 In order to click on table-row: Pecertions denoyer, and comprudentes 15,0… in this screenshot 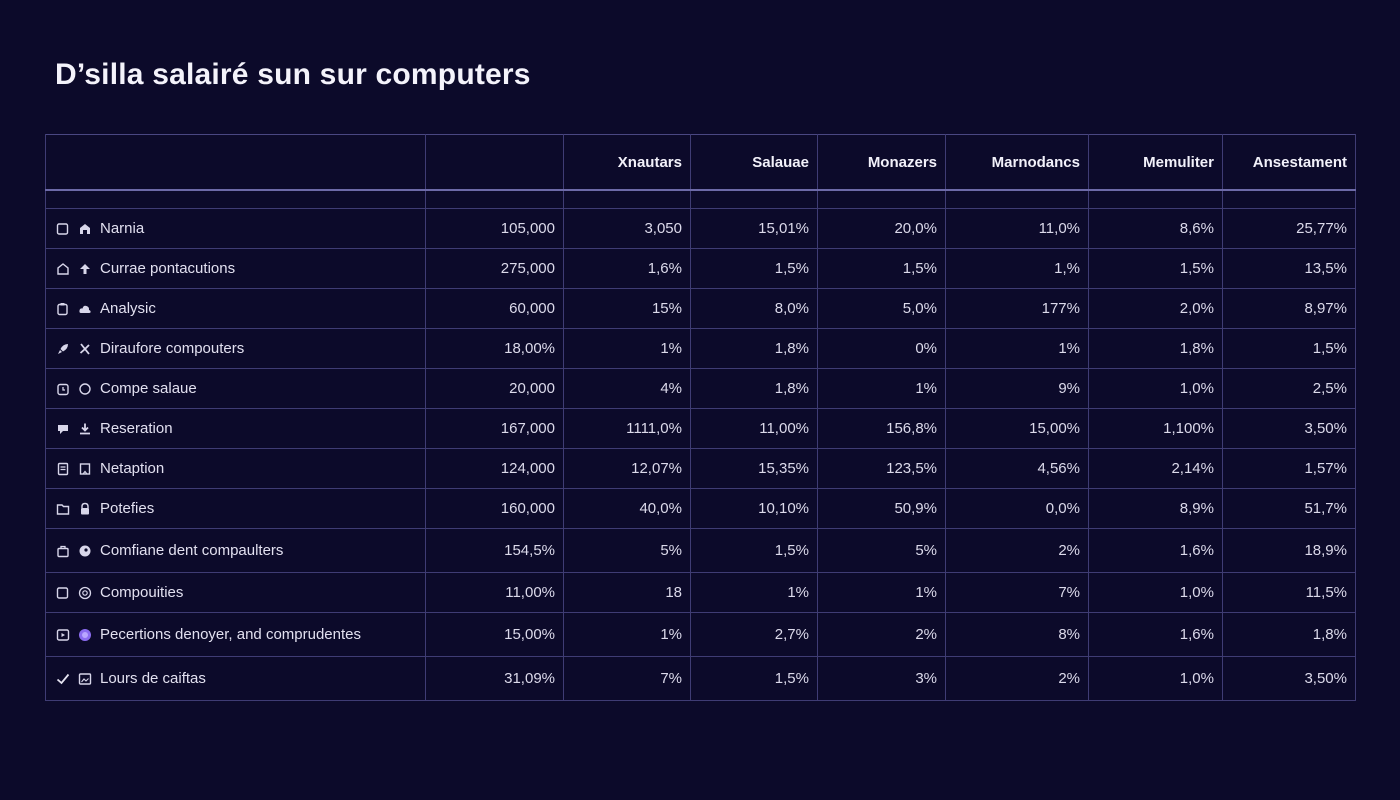, I will do `click(700, 634)`.